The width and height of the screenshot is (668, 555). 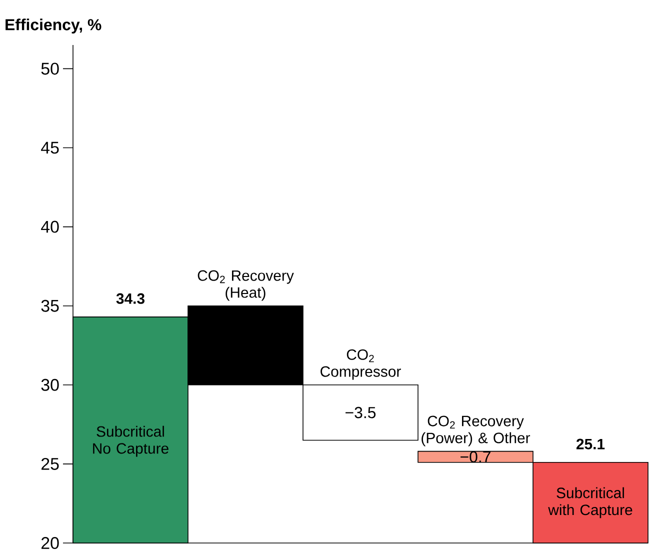 I want to click on y-tick-label: 40, so click(x=50, y=226).